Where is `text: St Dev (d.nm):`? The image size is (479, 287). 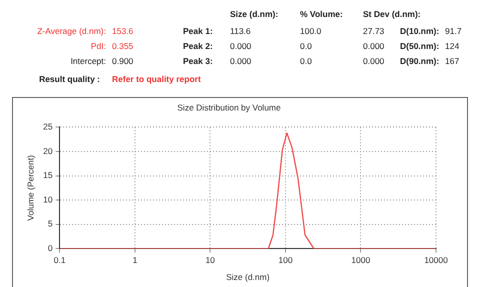 text: St Dev (d.nm): is located at coordinates (392, 14).